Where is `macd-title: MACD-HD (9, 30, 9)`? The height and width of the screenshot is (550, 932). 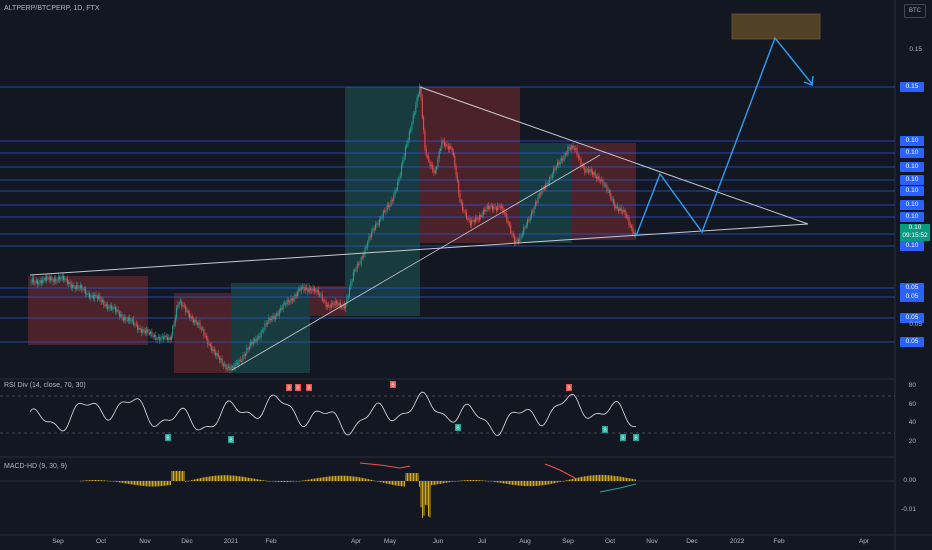
macd-title: MACD-HD (9, 30, 9) is located at coordinates (36, 466).